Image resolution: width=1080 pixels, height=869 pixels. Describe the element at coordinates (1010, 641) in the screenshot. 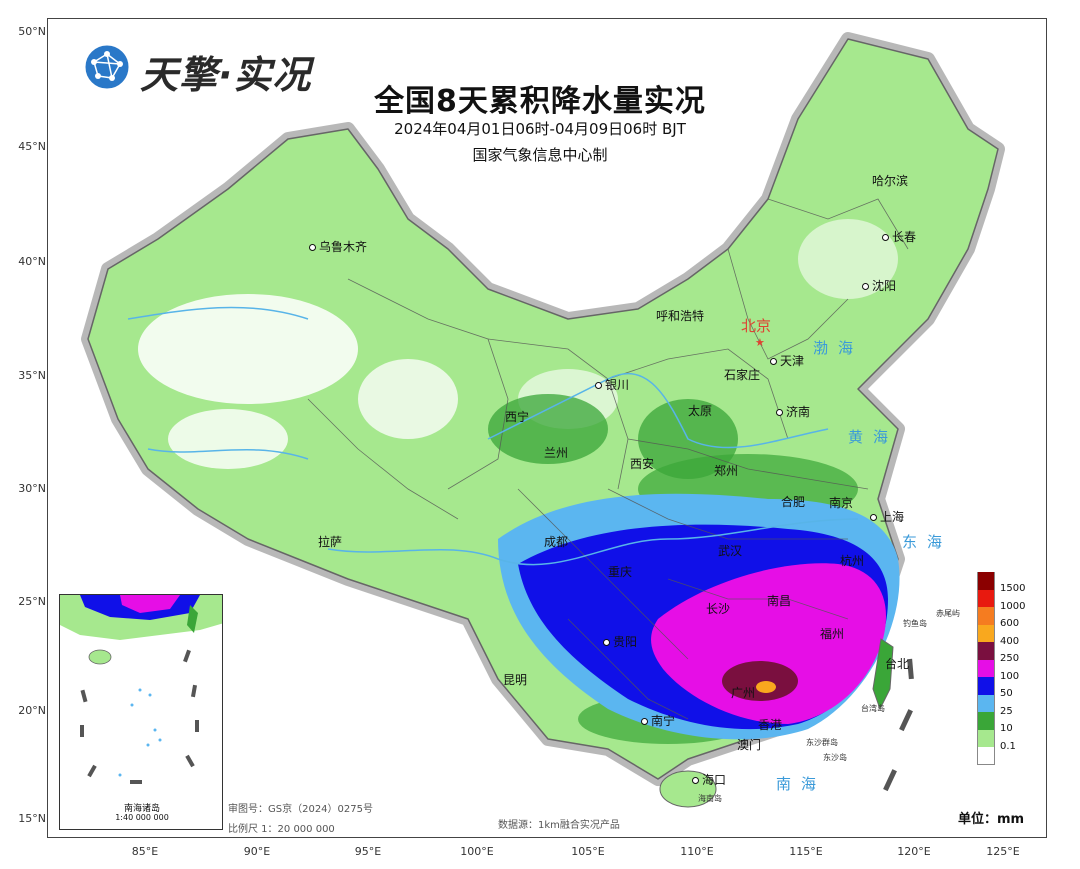

I see `legend-label: 400` at that location.